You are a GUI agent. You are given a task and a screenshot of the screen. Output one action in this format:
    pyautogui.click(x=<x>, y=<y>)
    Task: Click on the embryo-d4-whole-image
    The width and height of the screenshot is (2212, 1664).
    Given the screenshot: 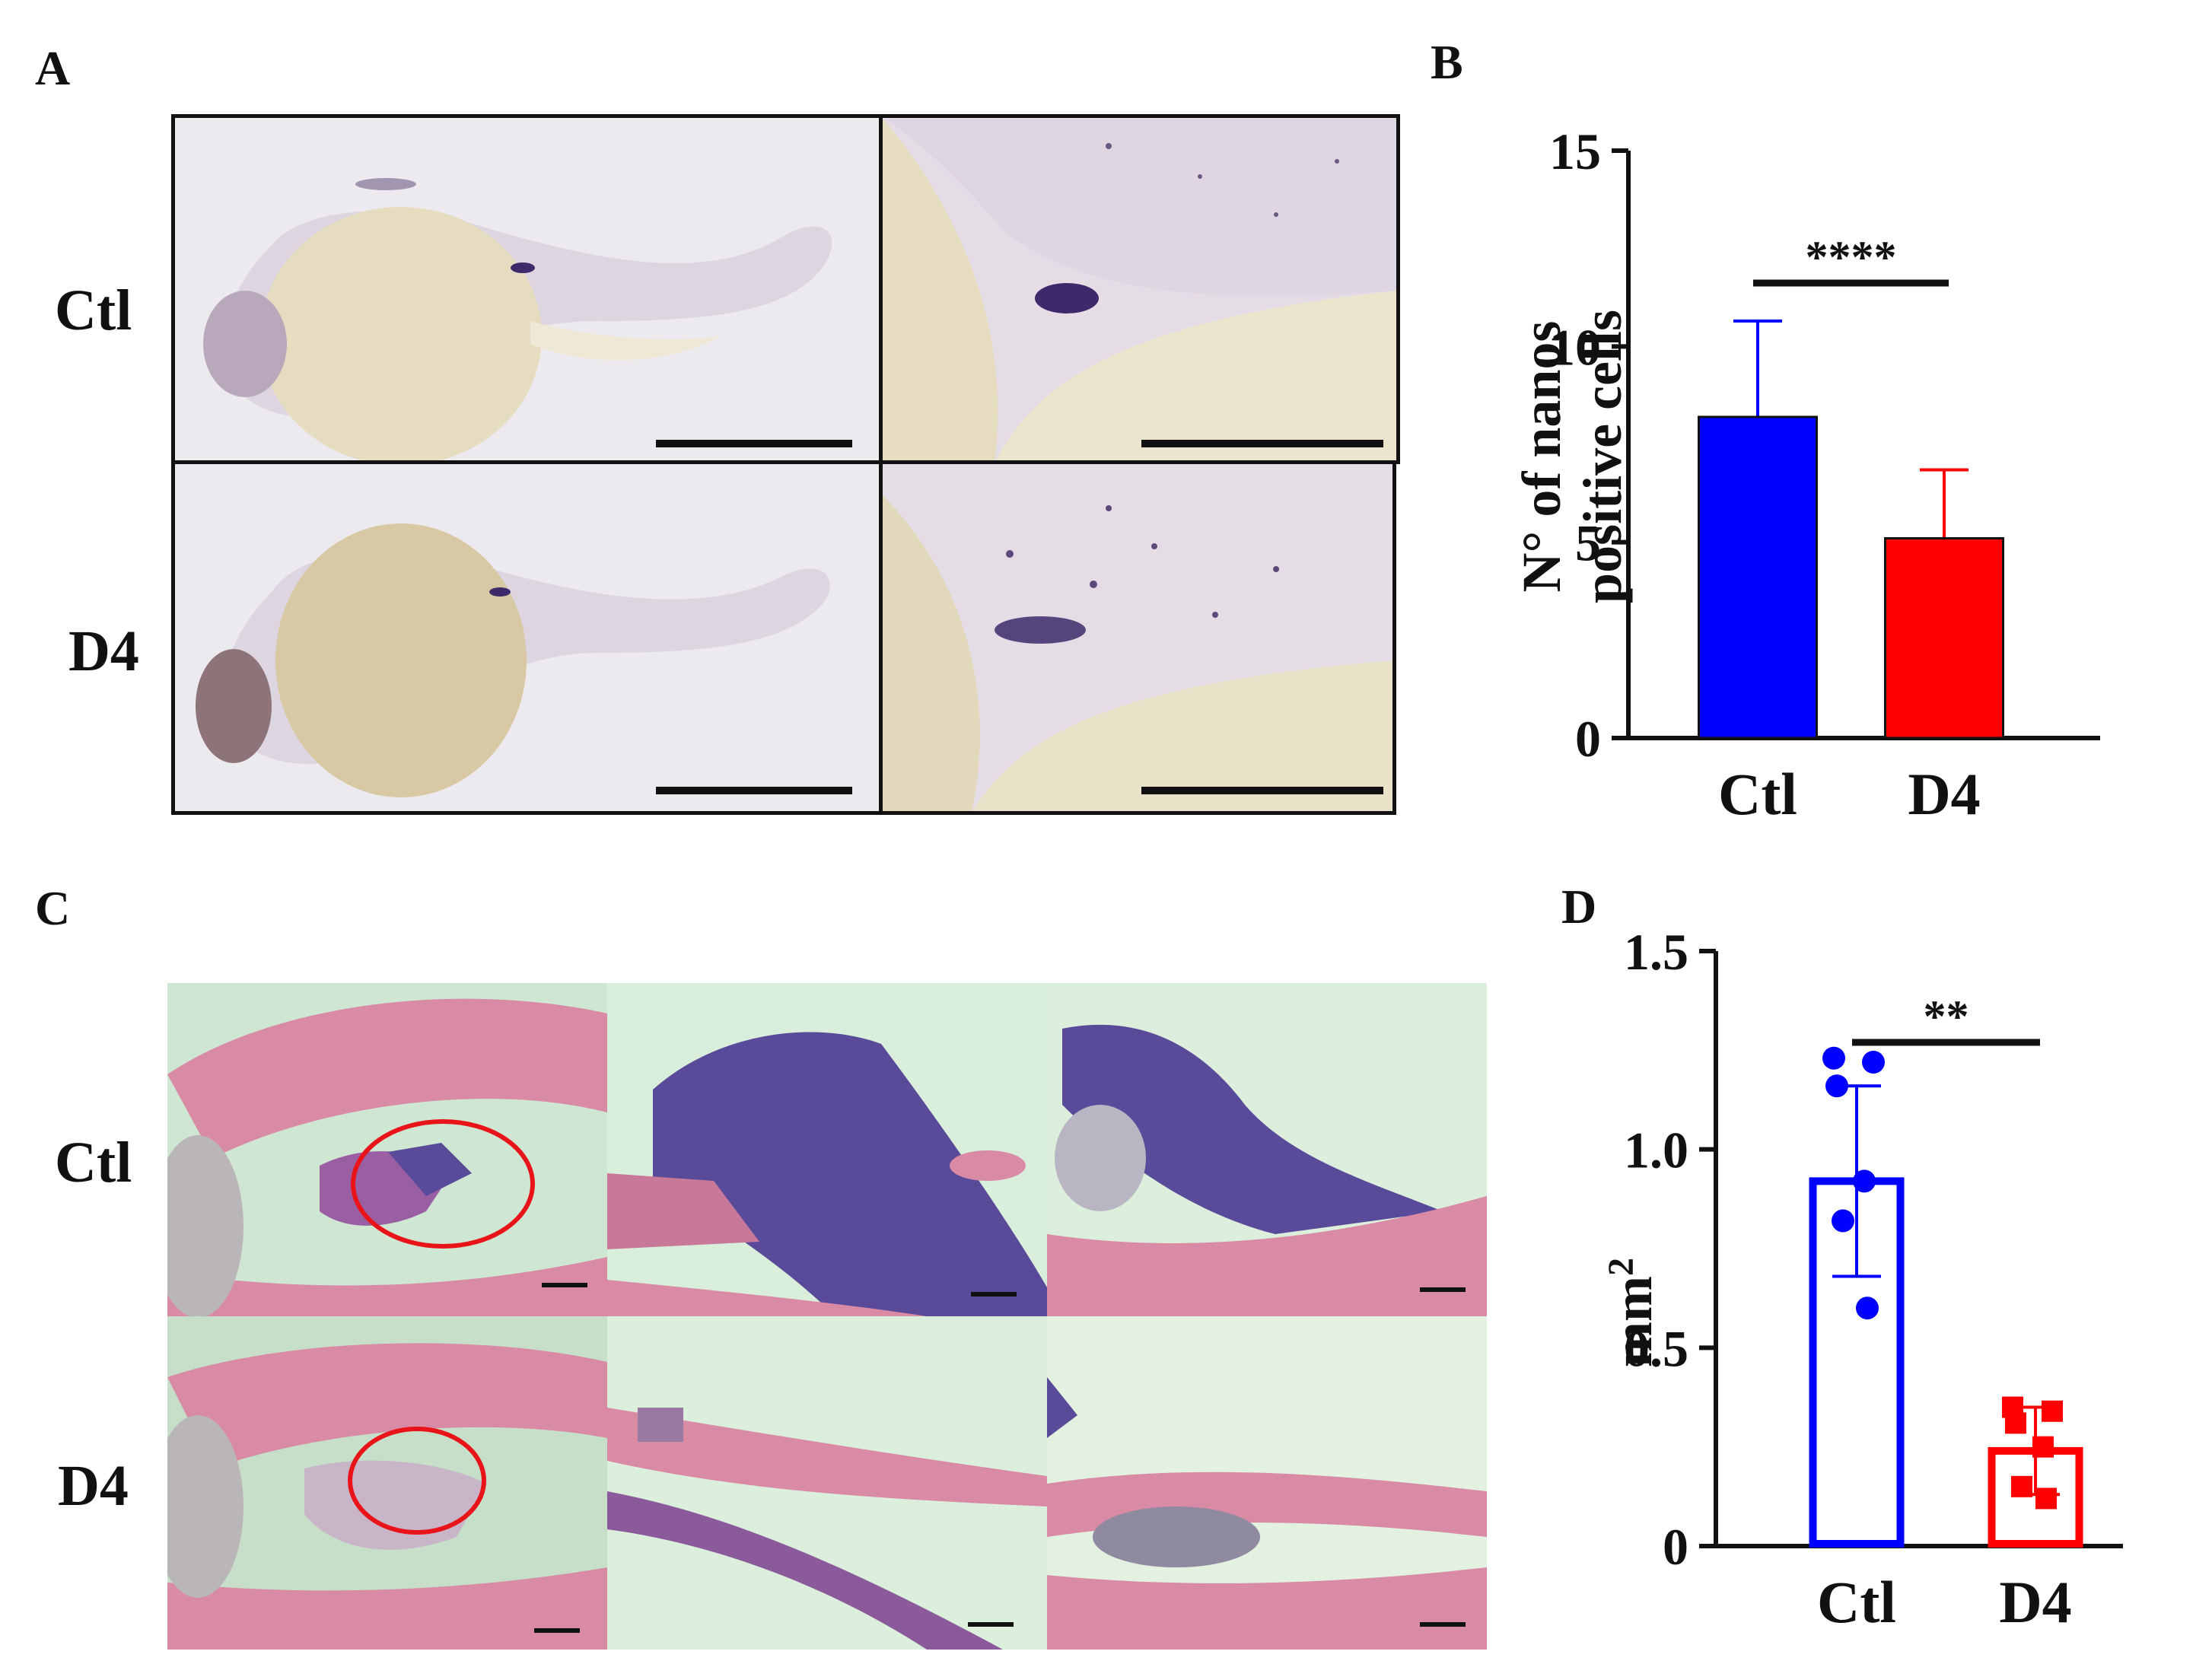 What is the action you would take?
    pyautogui.click(x=526, y=638)
    